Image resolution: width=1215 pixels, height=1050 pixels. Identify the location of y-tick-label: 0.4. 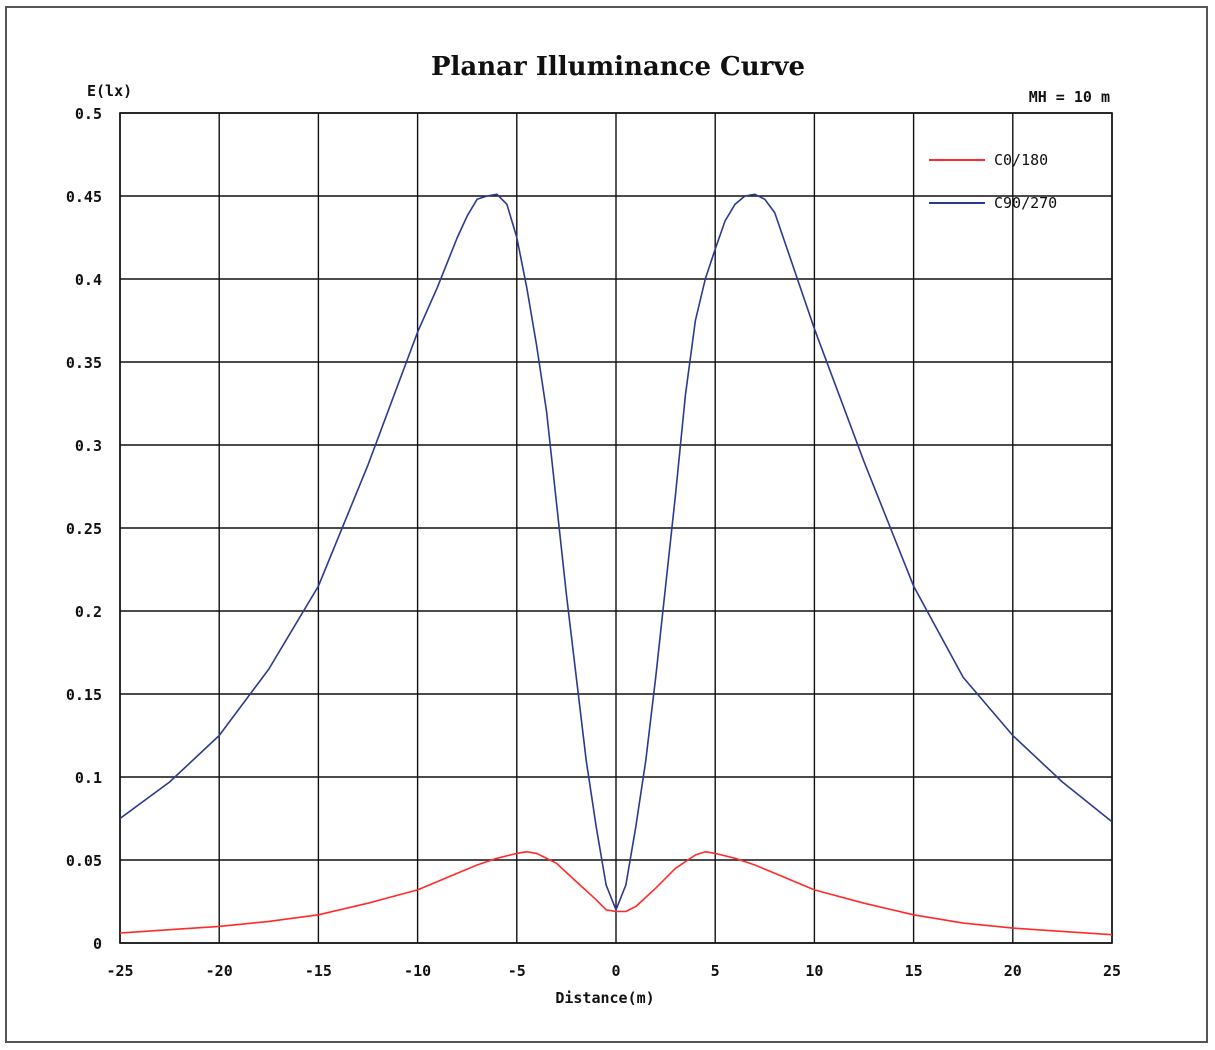
(88, 280).